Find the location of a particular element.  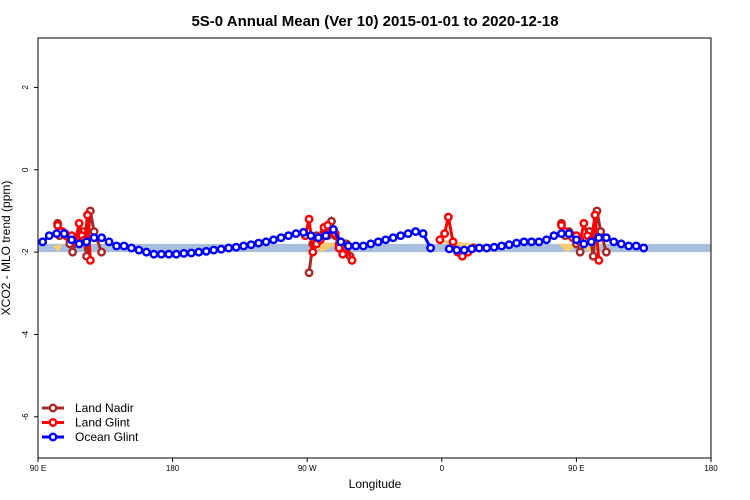

y-tick-label: -2 is located at coordinates (25, 252).